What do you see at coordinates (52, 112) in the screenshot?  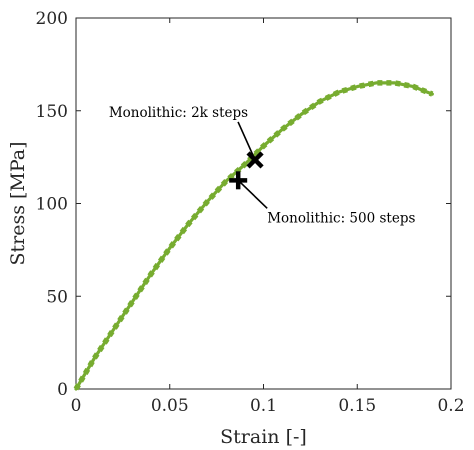 I see `y-tick-label: 150` at bounding box center [52, 112].